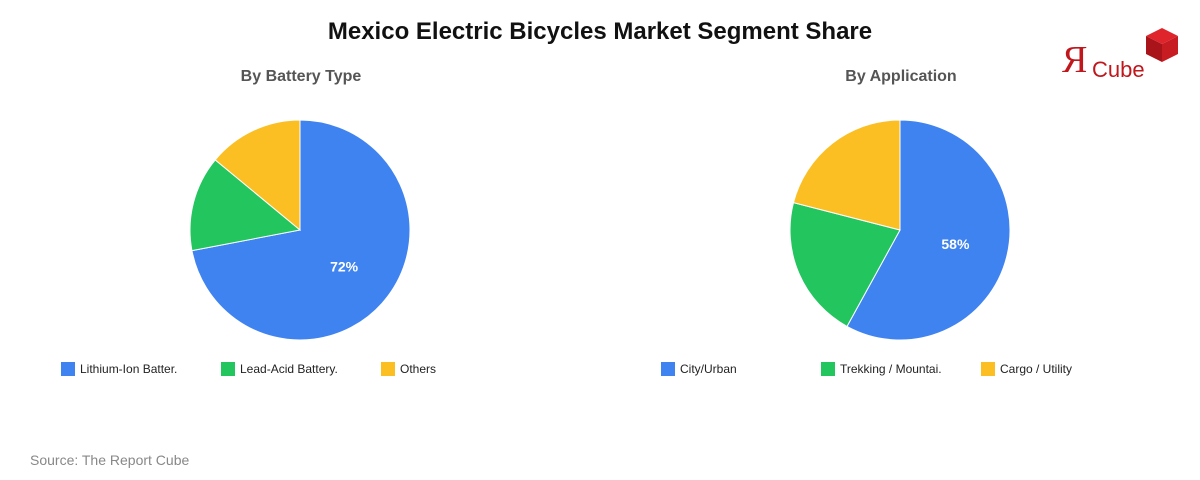 The height and width of the screenshot is (480, 1200). I want to click on logo-mark: Я, so click(1075, 60).